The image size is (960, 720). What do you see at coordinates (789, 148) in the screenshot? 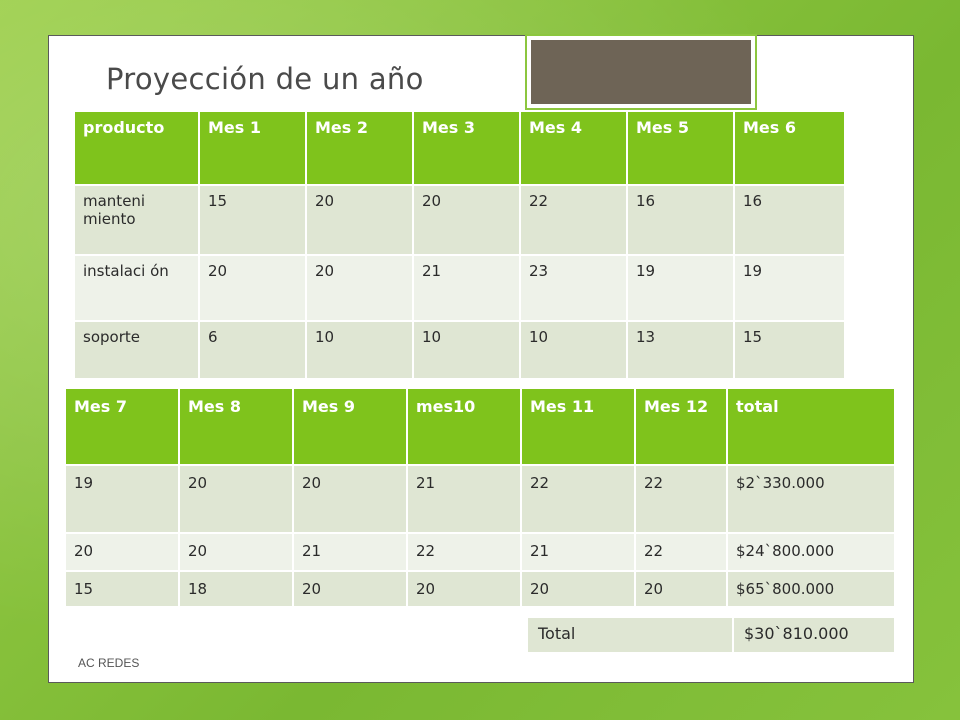
I see `column-header: Mes 6` at bounding box center [789, 148].